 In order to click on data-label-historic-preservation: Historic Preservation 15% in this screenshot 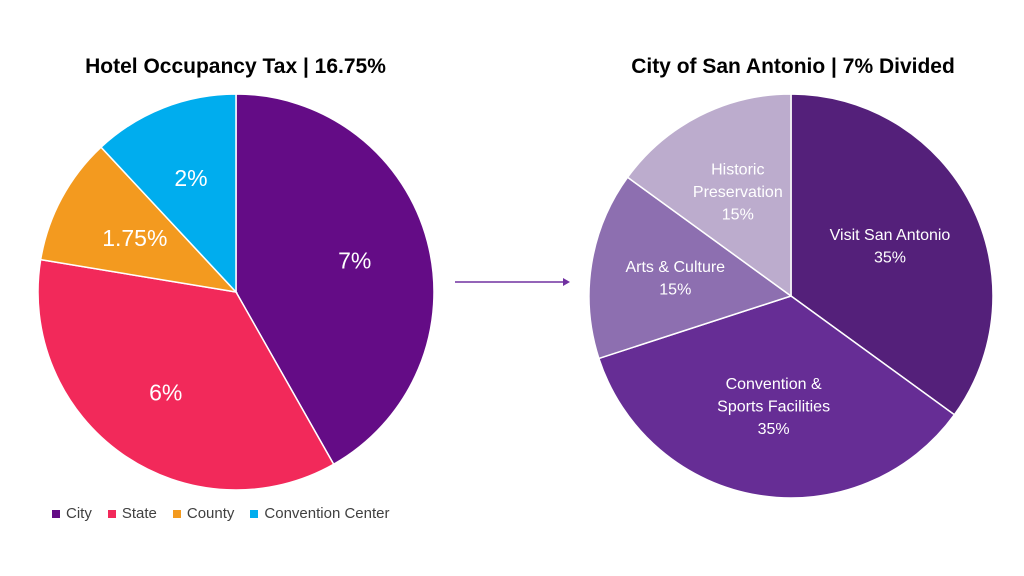, I will do `click(738, 193)`.